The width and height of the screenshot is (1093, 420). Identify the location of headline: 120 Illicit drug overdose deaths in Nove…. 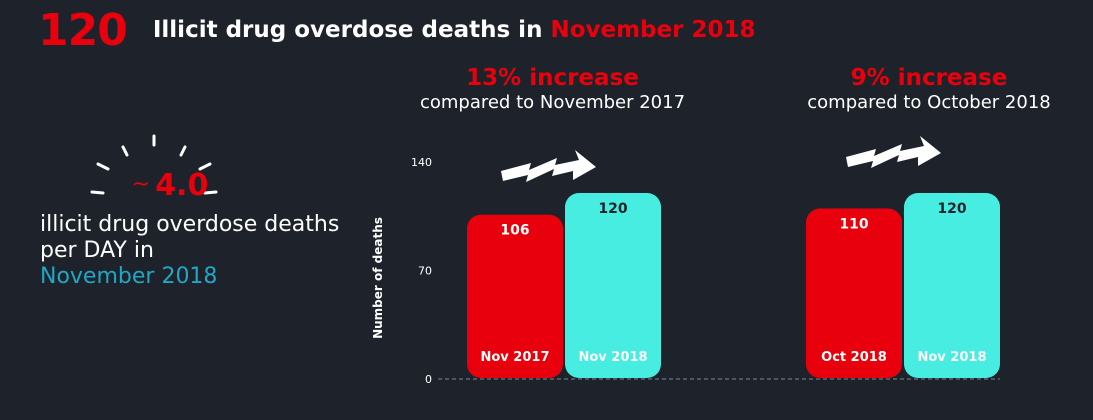
(397, 30).